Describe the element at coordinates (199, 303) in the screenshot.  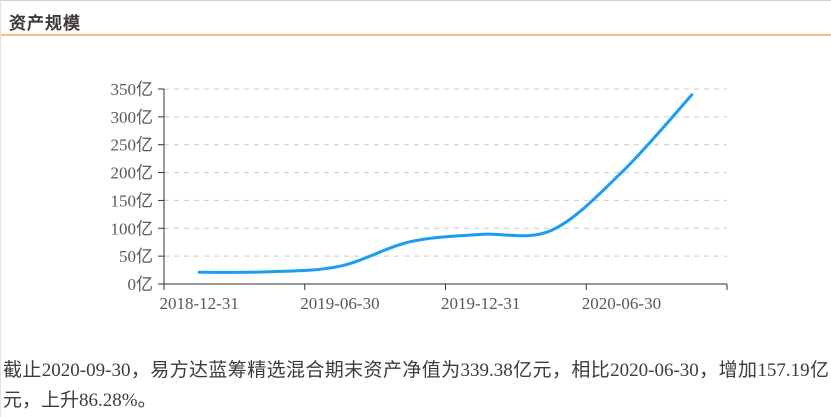
I see `x-axis-label: 2018-12-31` at that location.